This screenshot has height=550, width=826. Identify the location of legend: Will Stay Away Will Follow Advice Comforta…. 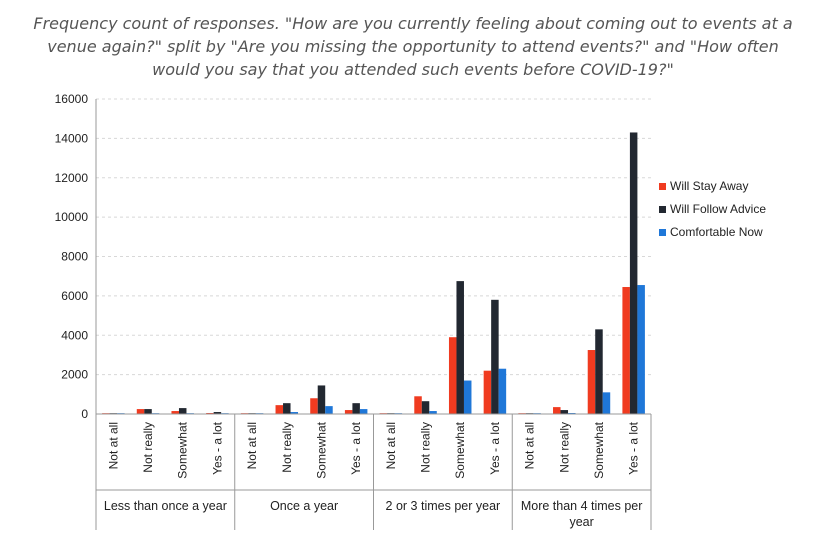
(712, 209).